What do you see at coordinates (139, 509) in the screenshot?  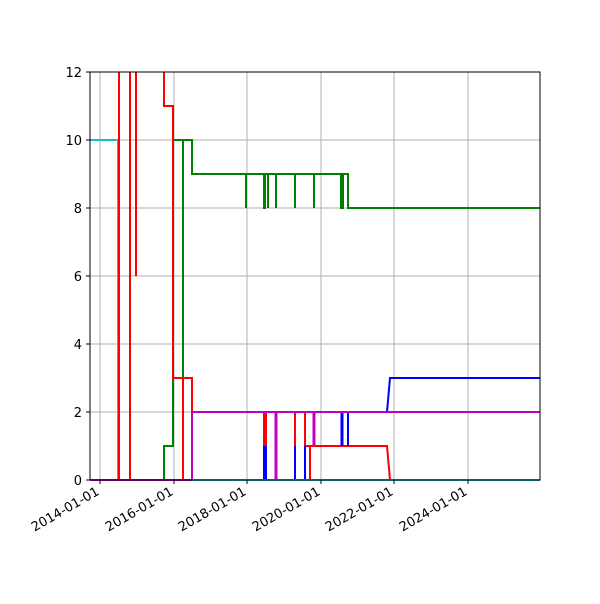 I see `x-tick-label: 2016-01-01` at bounding box center [139, 509].